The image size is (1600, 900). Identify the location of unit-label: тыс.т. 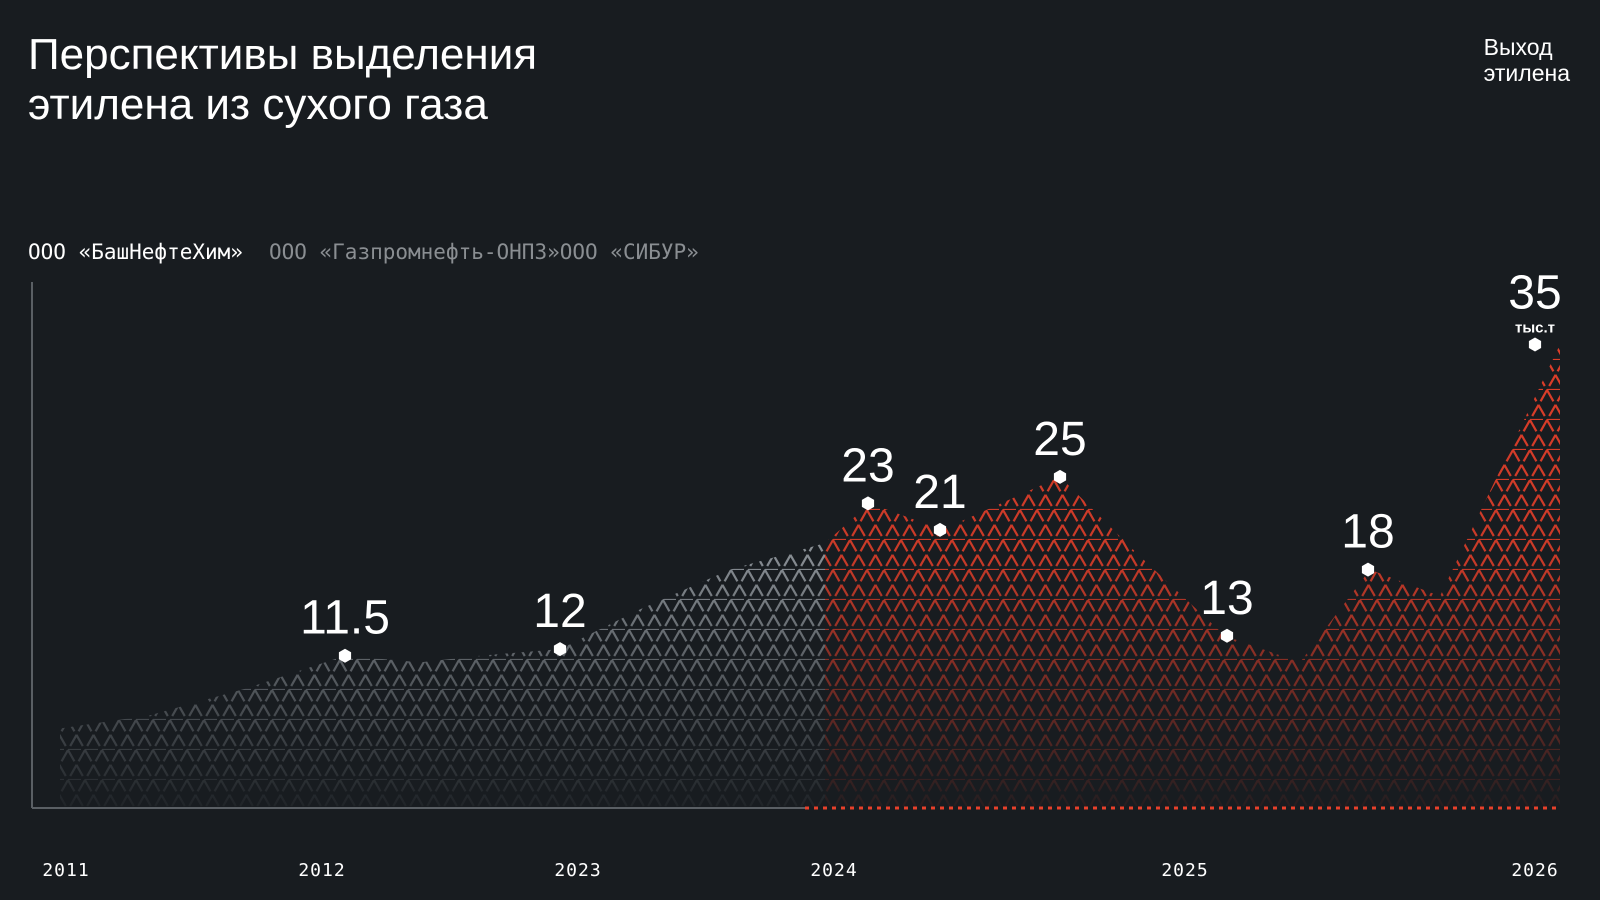
(1535, 327).